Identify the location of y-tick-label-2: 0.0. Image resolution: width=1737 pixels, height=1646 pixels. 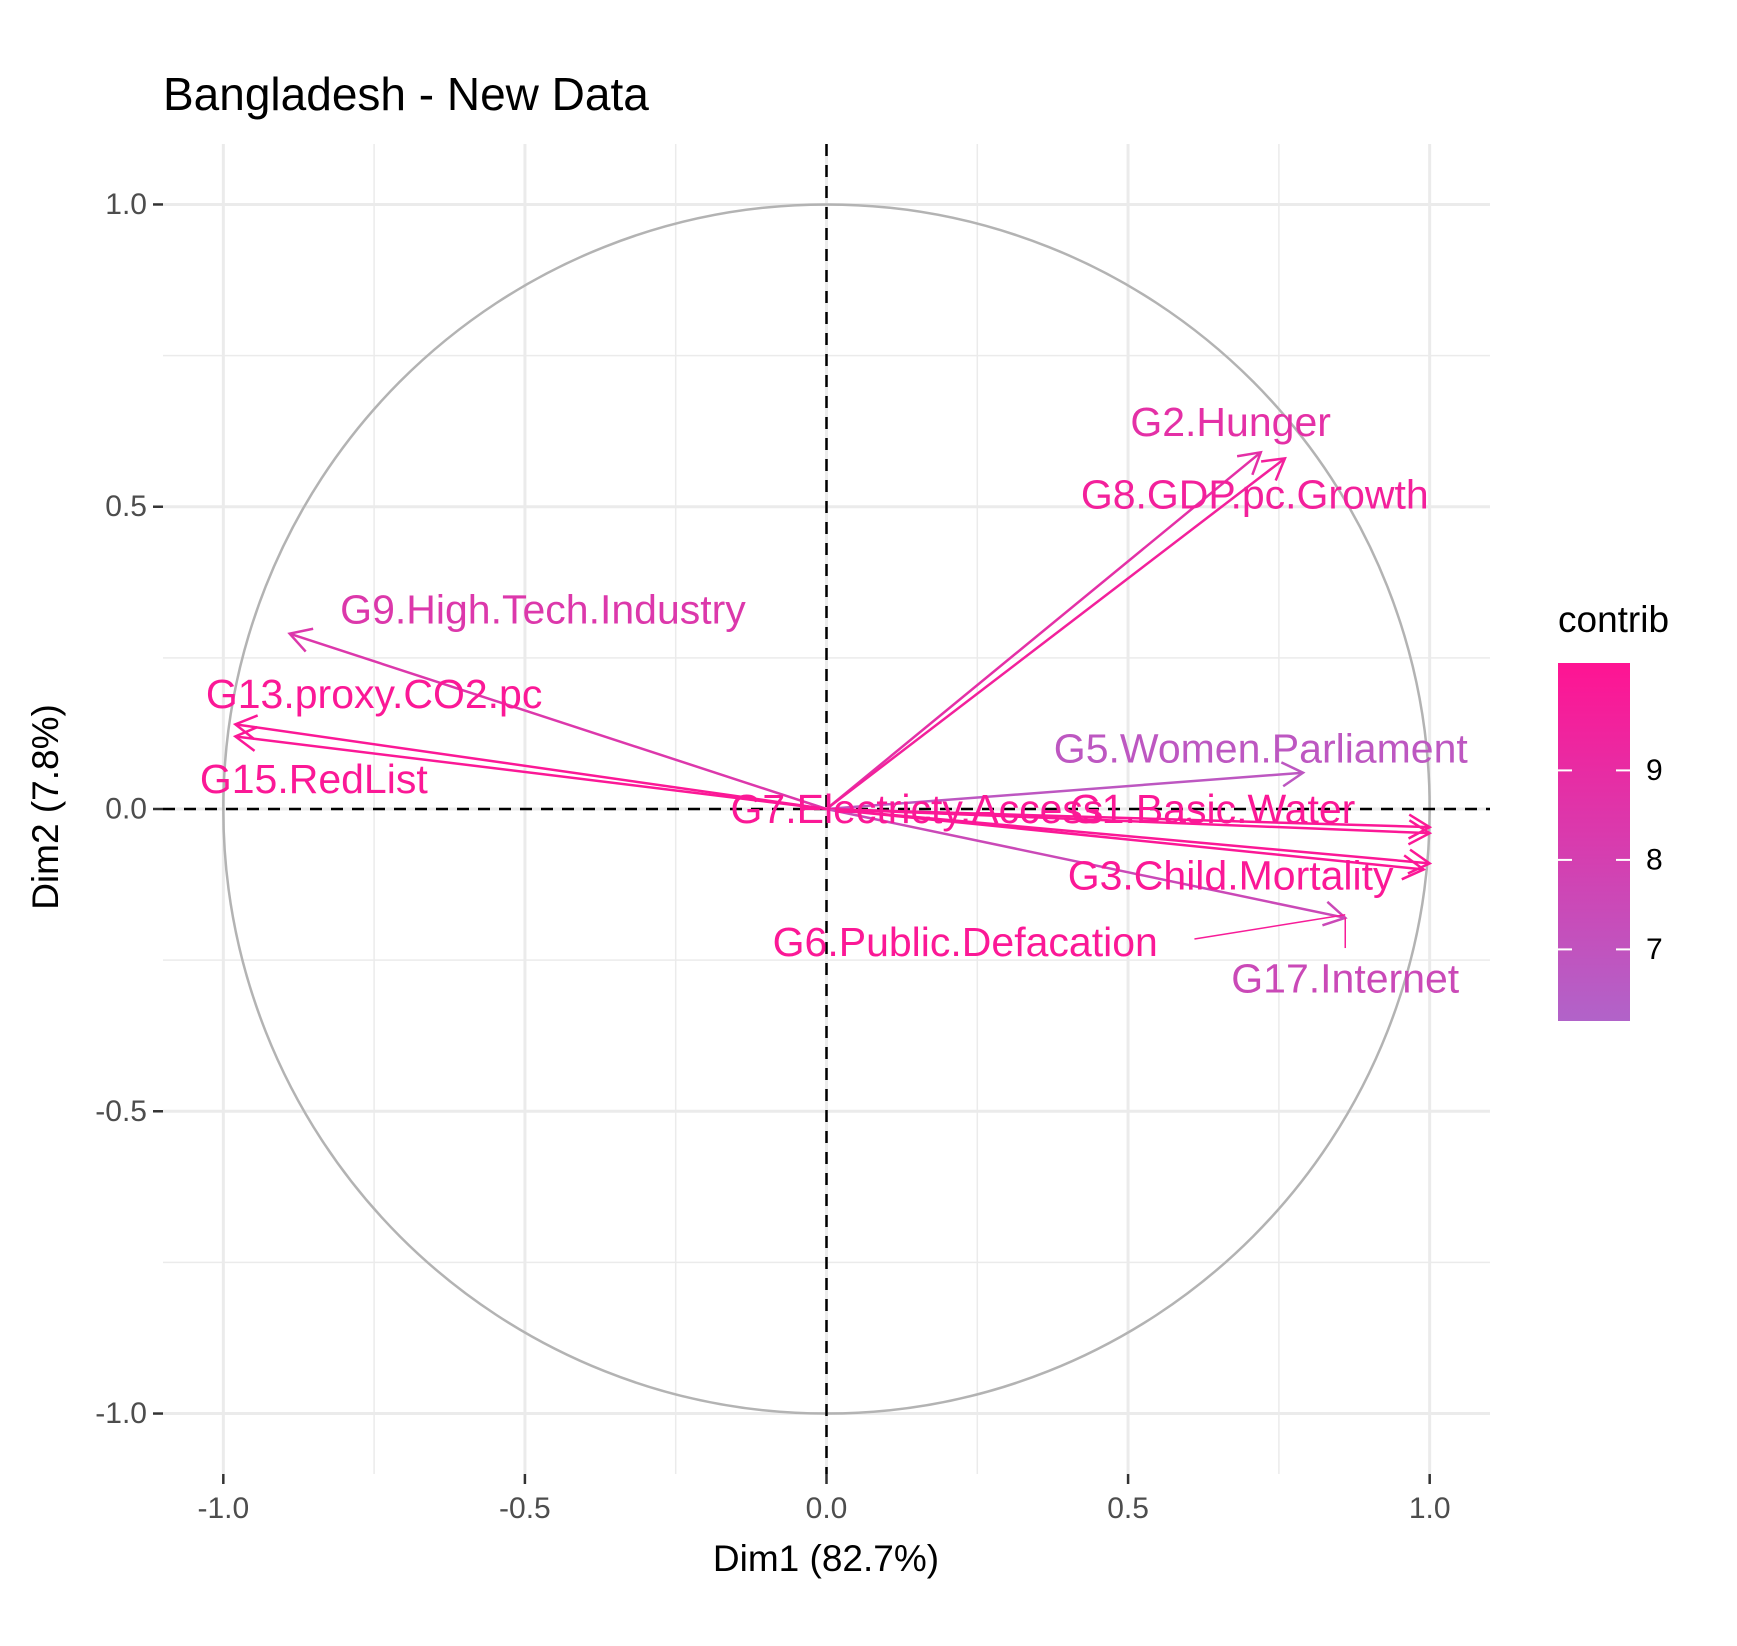
(126, 809).